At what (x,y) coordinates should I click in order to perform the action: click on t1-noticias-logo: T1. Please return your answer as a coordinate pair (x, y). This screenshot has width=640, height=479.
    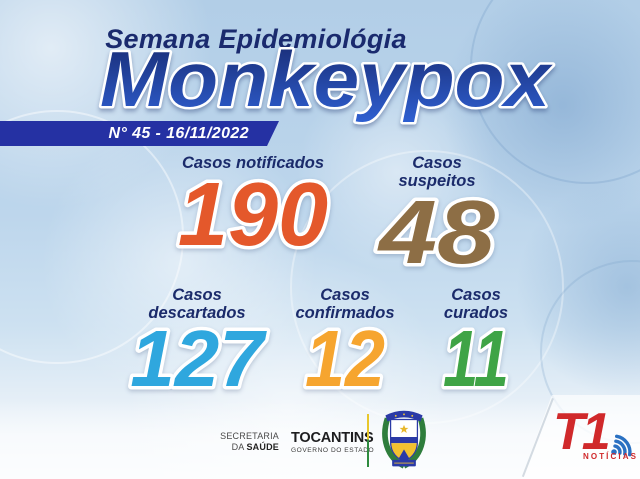
    Looking at the image, I should click on (592, 432).